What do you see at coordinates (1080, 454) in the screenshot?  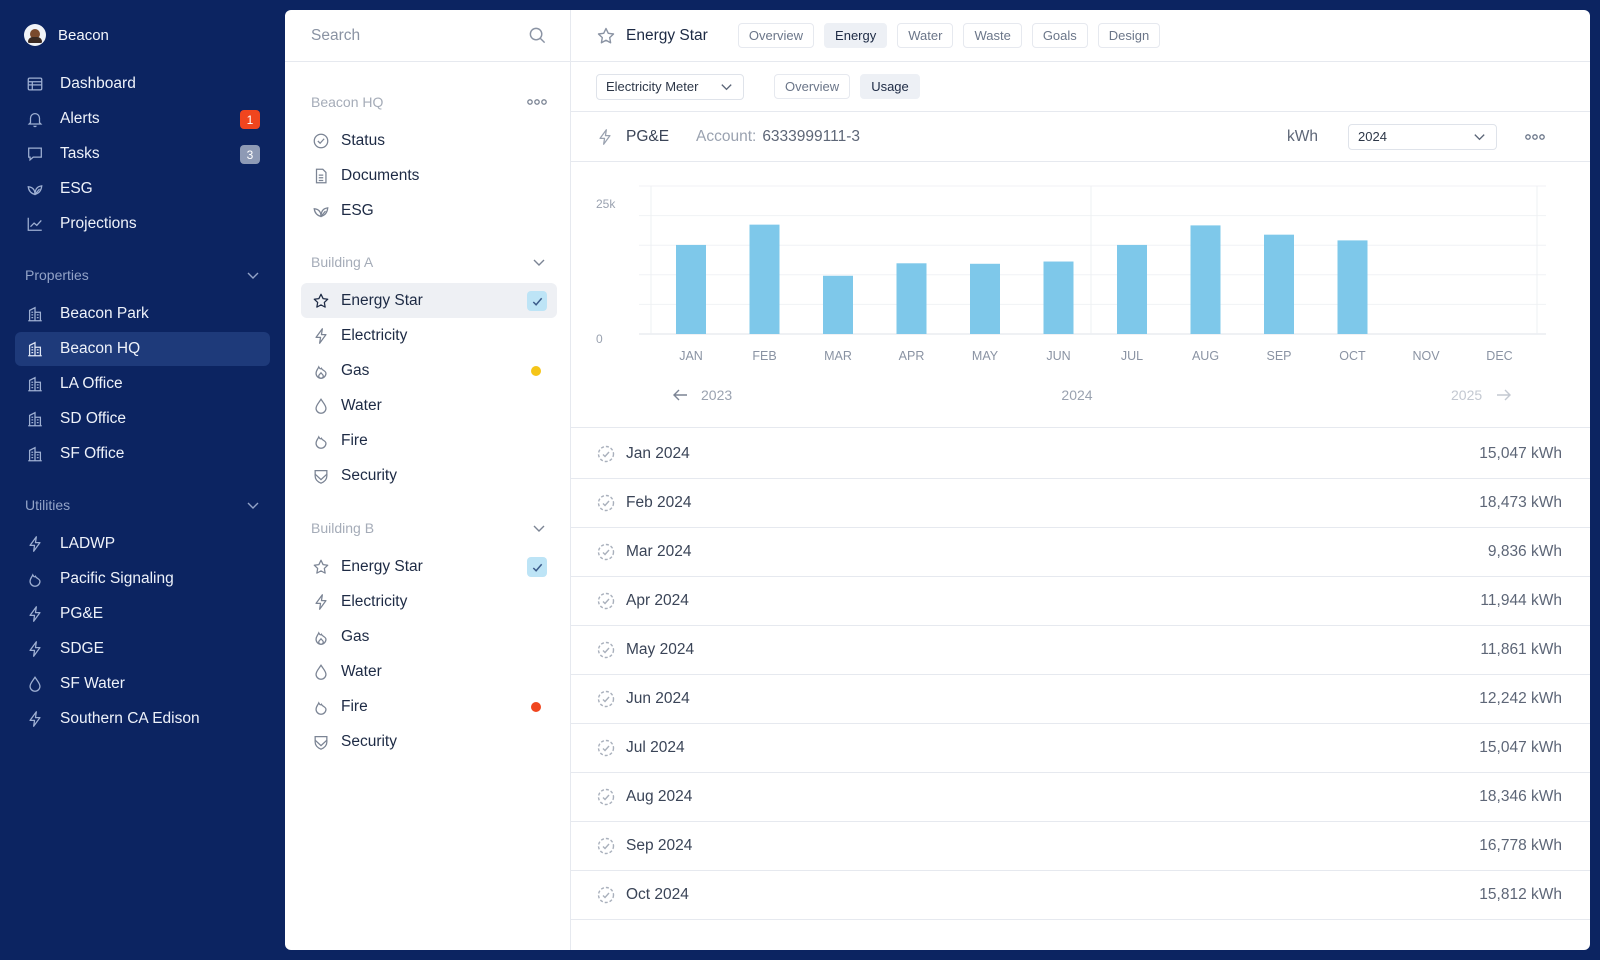 I see `table-row: Jan 2024 15,047 kWh` at bounding box center [1080, 454].